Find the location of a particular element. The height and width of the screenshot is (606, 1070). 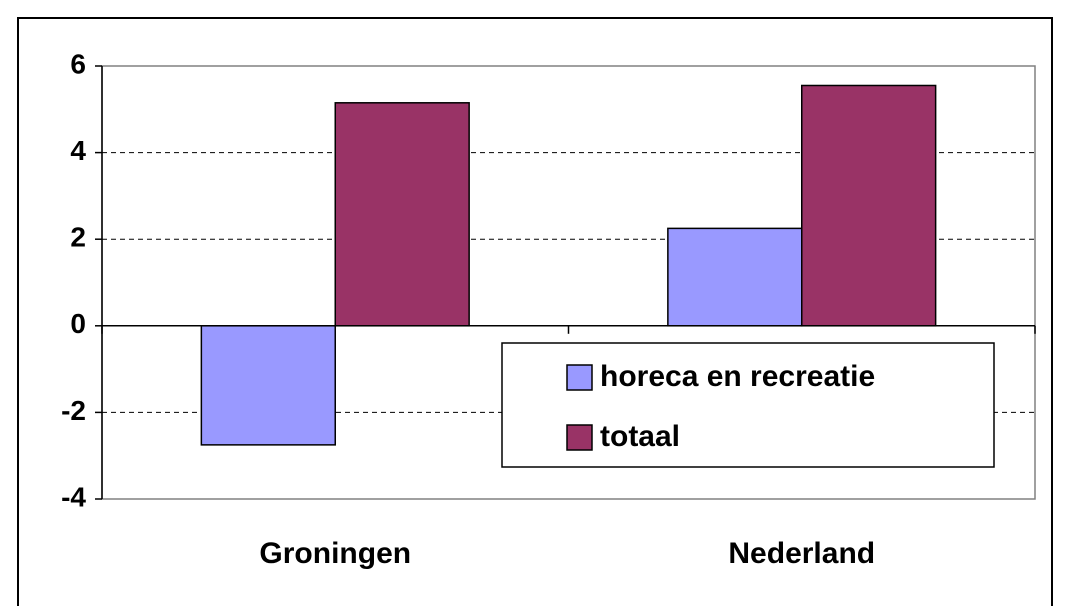

x-tick-label: Nederland is located at coordinates (801, 553).